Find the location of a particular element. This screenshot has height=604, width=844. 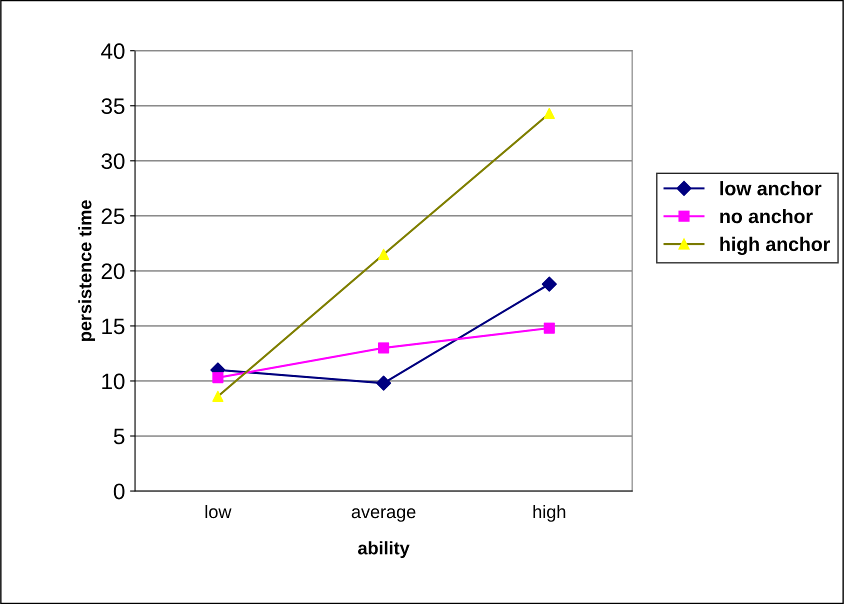

legend-label: high anchor is located at coordinates (775, 246).